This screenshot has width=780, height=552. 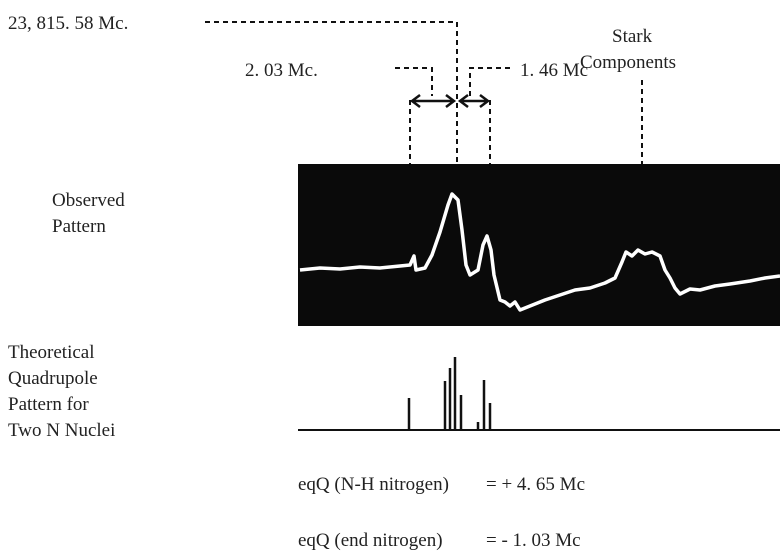 I want to click on observed-trace, so click(x=539, y=252).